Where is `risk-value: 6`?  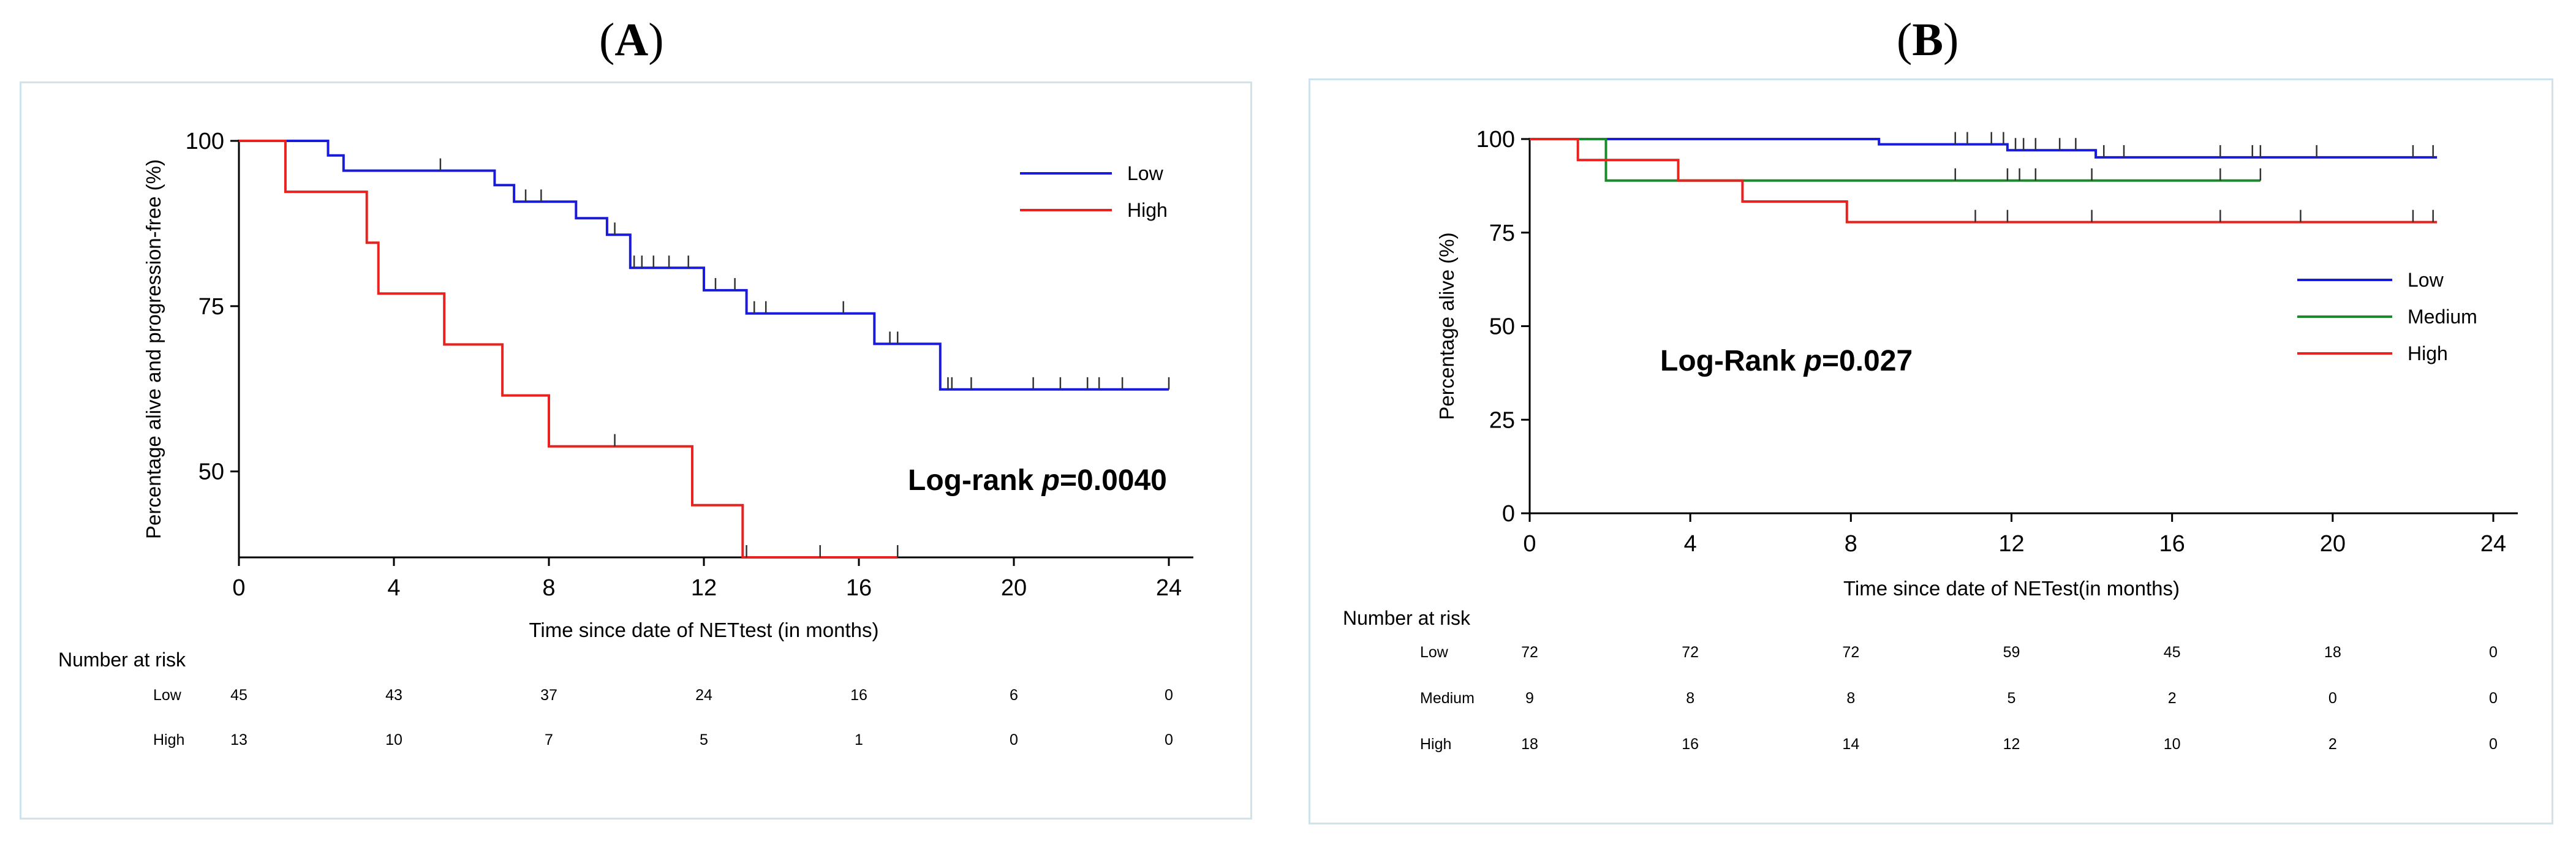 risk-value: 6 is located at coordinates (1014, 695).